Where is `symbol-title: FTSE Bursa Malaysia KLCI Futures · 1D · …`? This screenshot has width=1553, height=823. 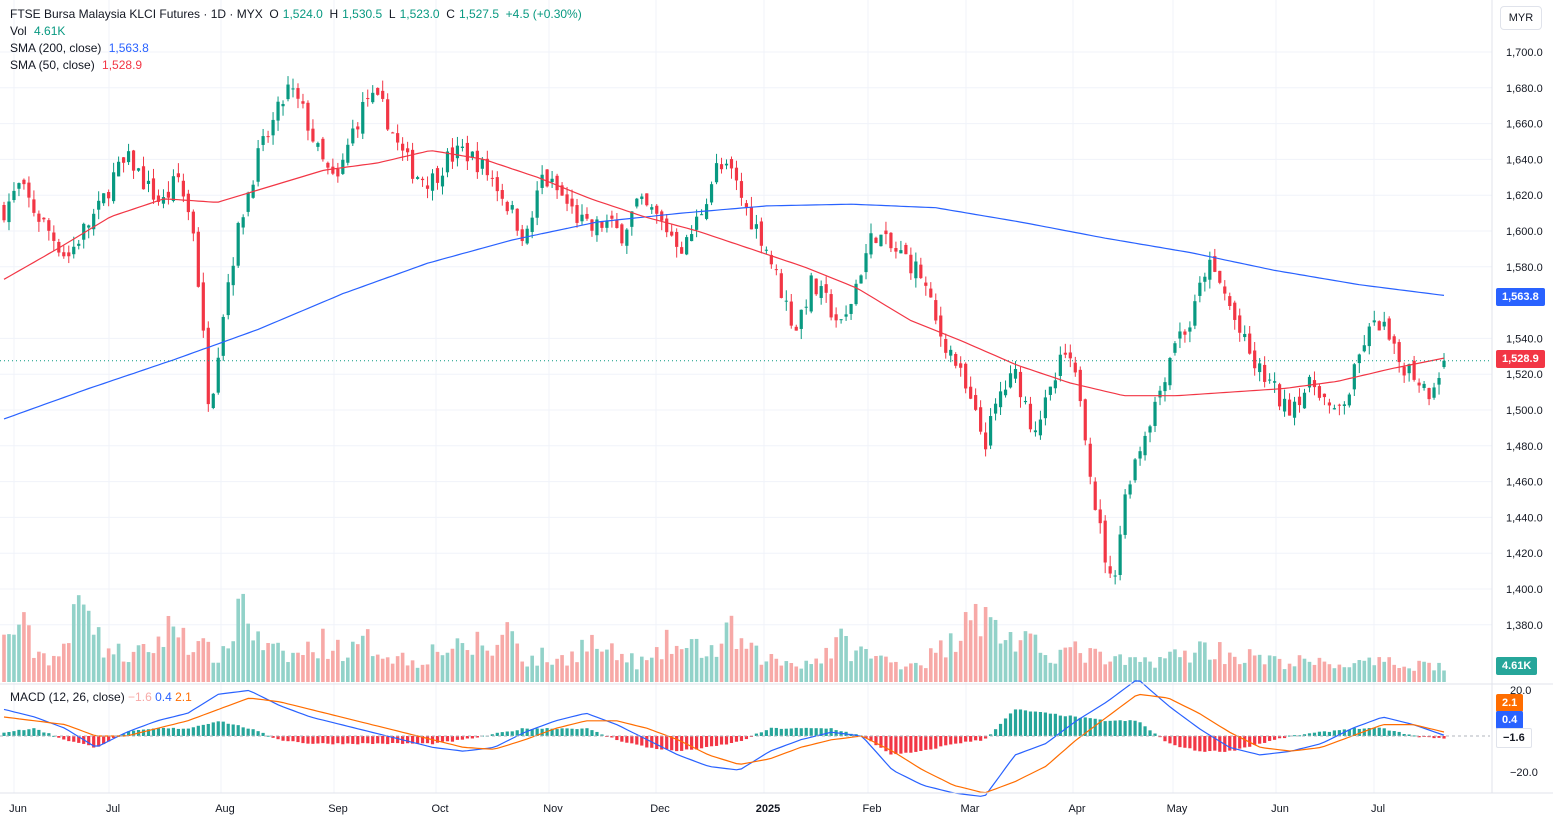 symbol-title: FTSE Bursa Malaysia KLCI Futures · 1D · … is located at coordinates (136, 14).